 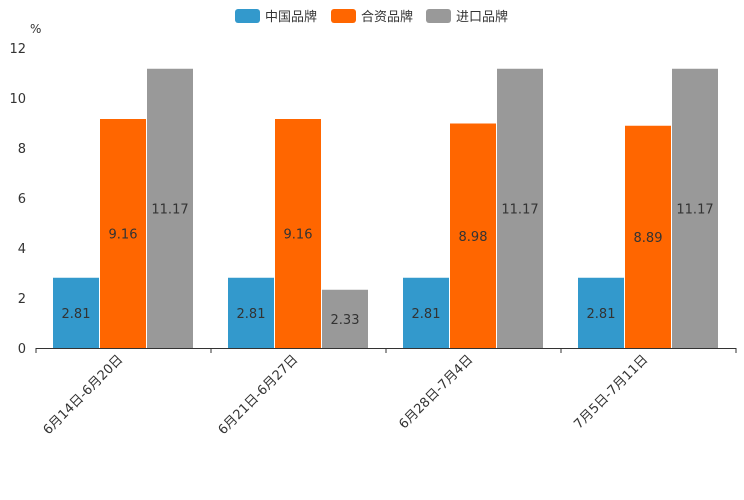 I want to click on y-axis: 0 2 4 6 8 10 12, so click(x=17, y=199).